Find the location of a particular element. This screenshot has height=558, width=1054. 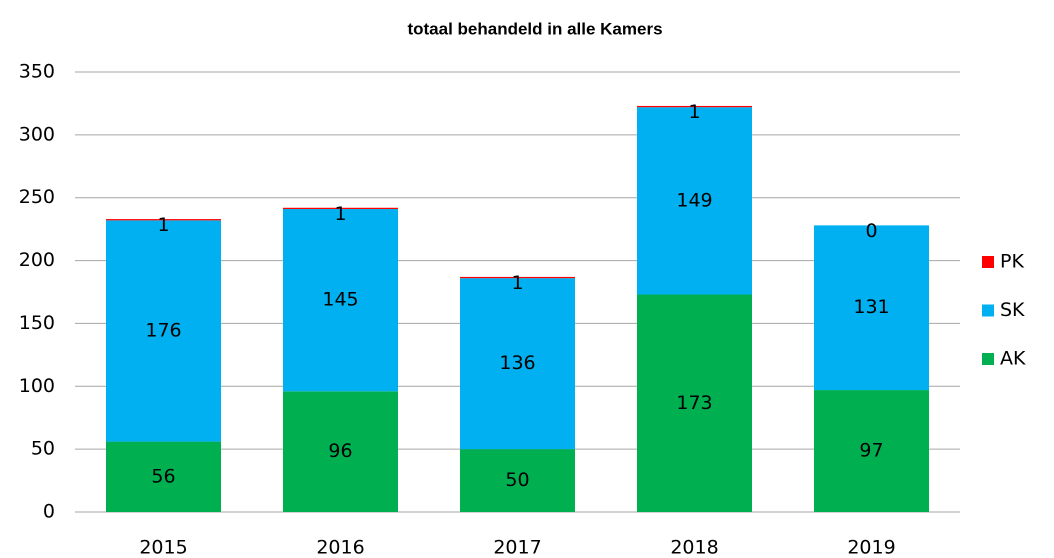

data-label: 176 is located at coordinates (163, 330).